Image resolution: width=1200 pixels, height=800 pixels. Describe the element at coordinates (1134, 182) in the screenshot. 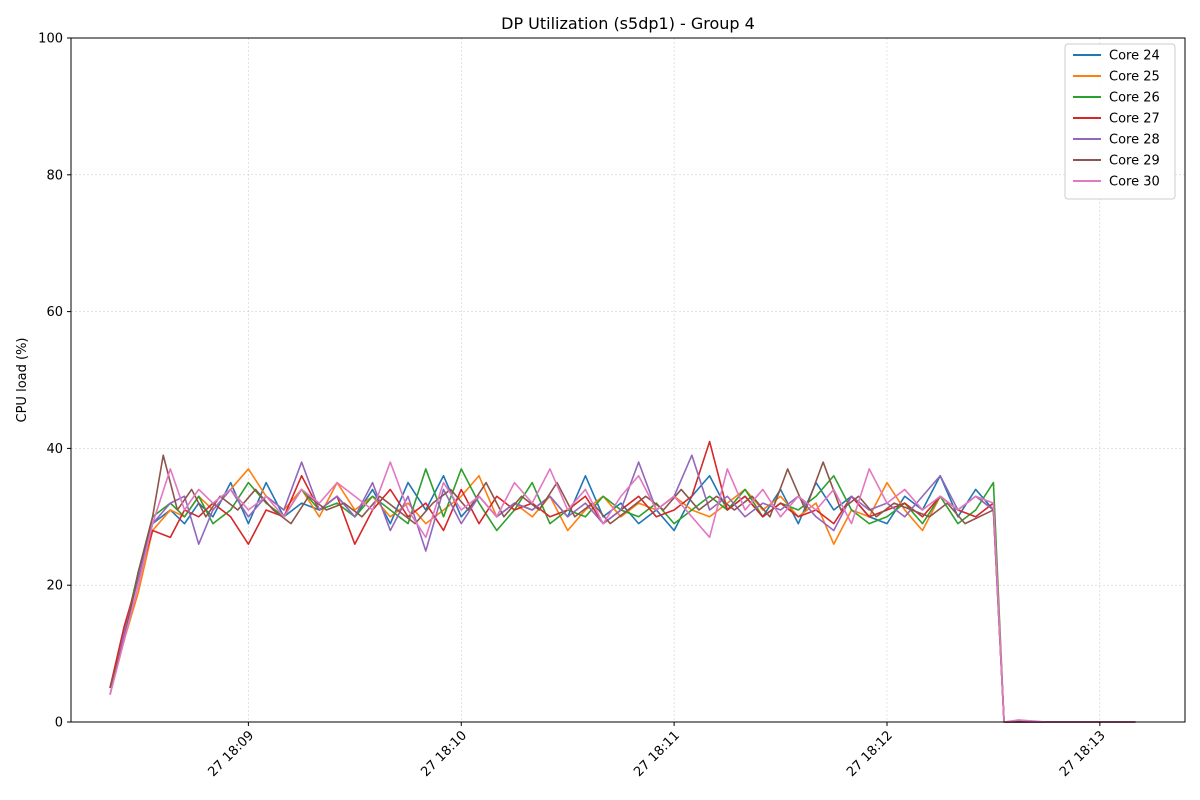

I see `legend-label: Core 30` at that location.